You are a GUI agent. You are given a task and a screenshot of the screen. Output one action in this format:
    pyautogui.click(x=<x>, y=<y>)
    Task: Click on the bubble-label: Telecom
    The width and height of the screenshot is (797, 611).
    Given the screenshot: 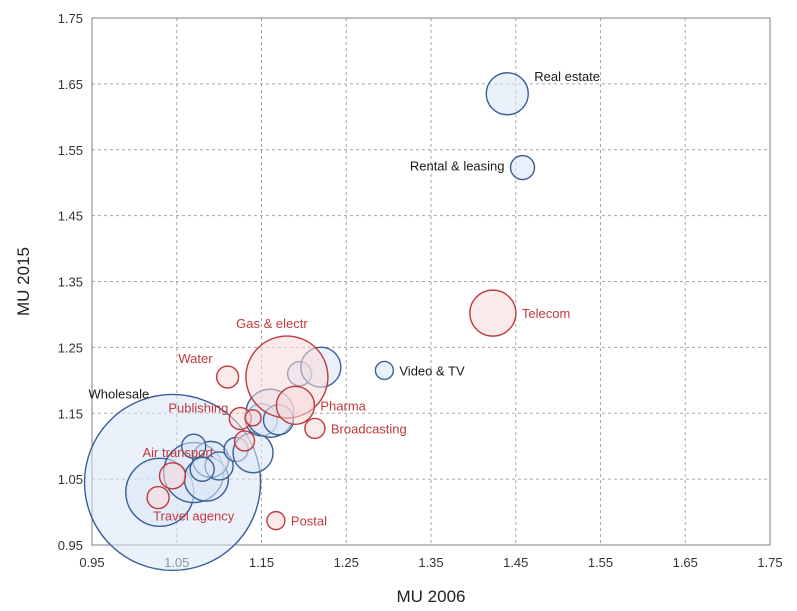 What is the action you would take?
    pyautogui.click(x=546, y=313)
    